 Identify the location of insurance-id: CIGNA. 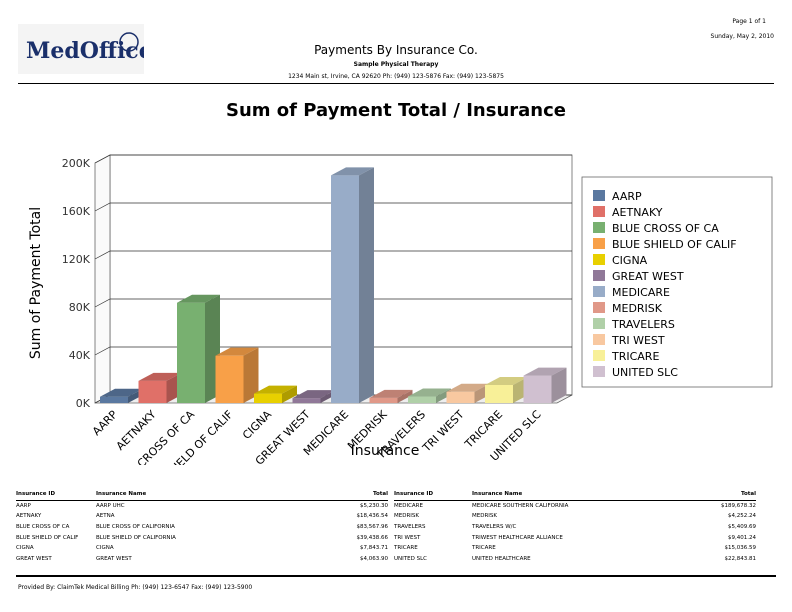
(25, 548).